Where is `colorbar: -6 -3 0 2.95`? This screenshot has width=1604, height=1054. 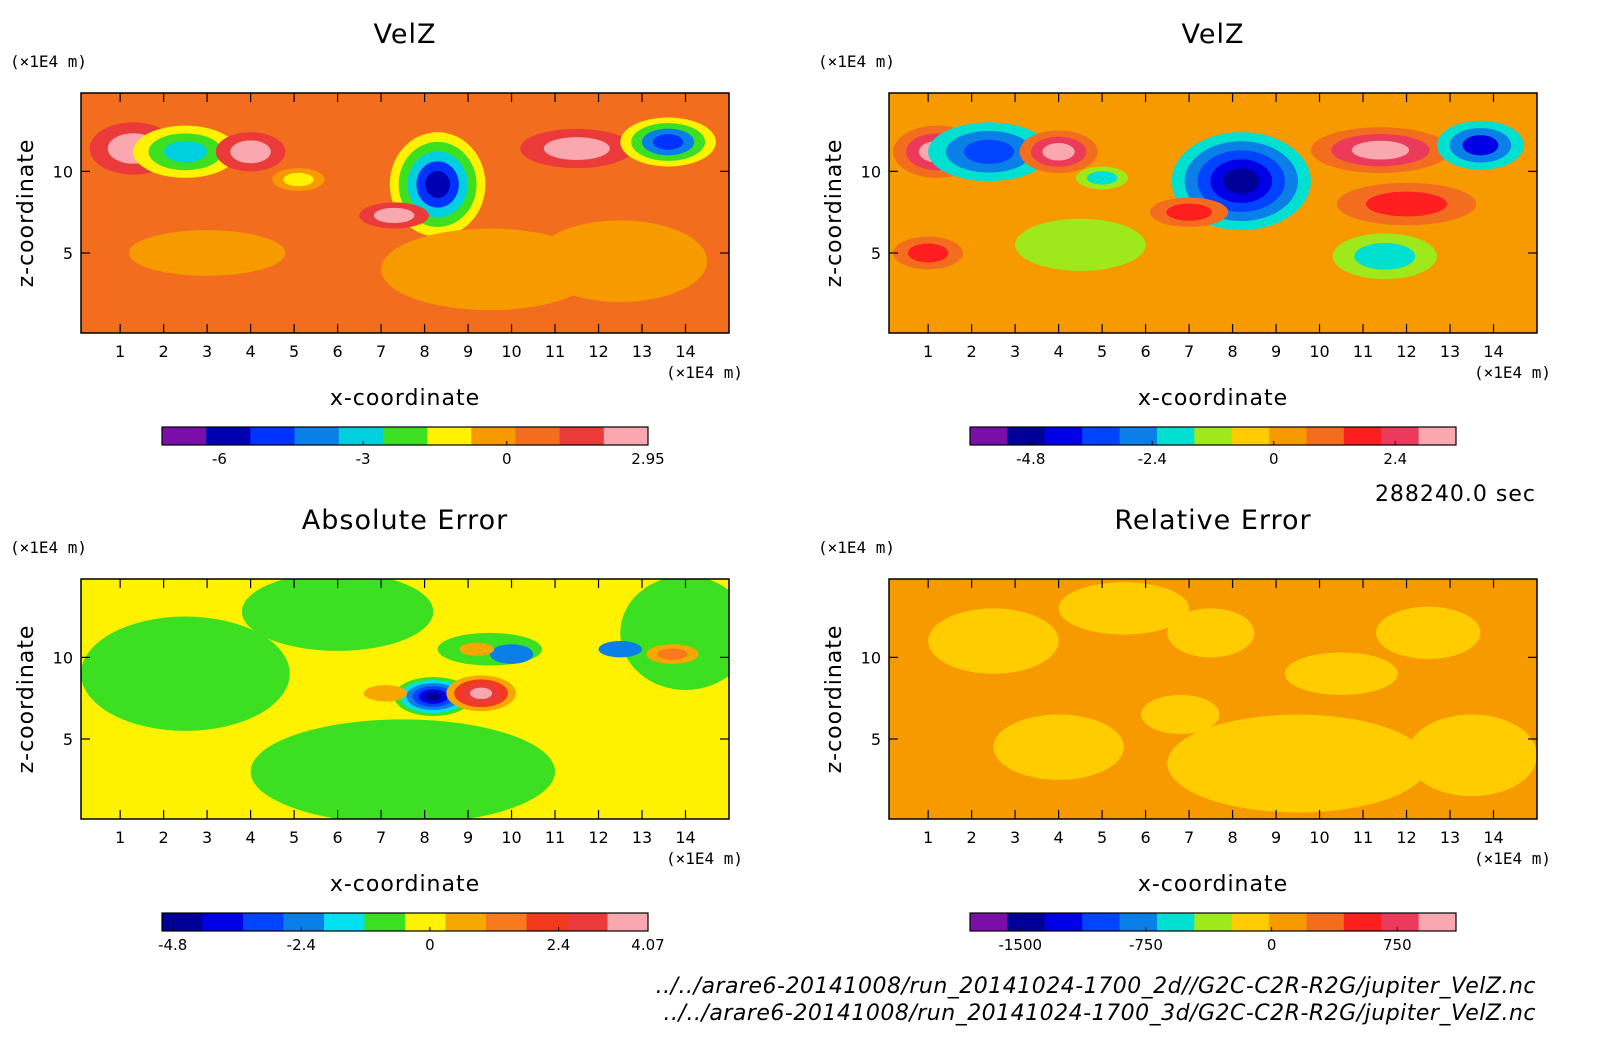
colorbar: -6 -3 0 2.95 is located at coordinates (413, 447).